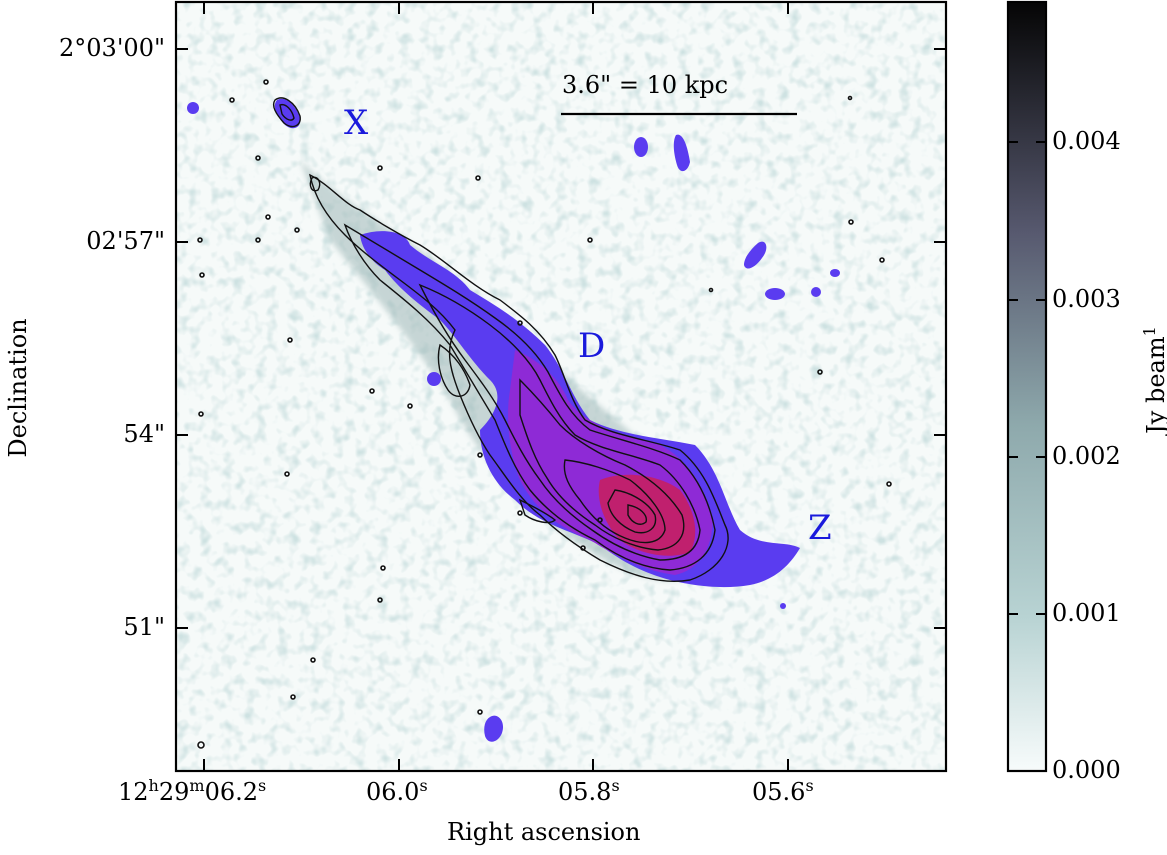 The image size is (1167, 855). I want to click on colorbar-tick-label: 0.003, so click(1086, 299).